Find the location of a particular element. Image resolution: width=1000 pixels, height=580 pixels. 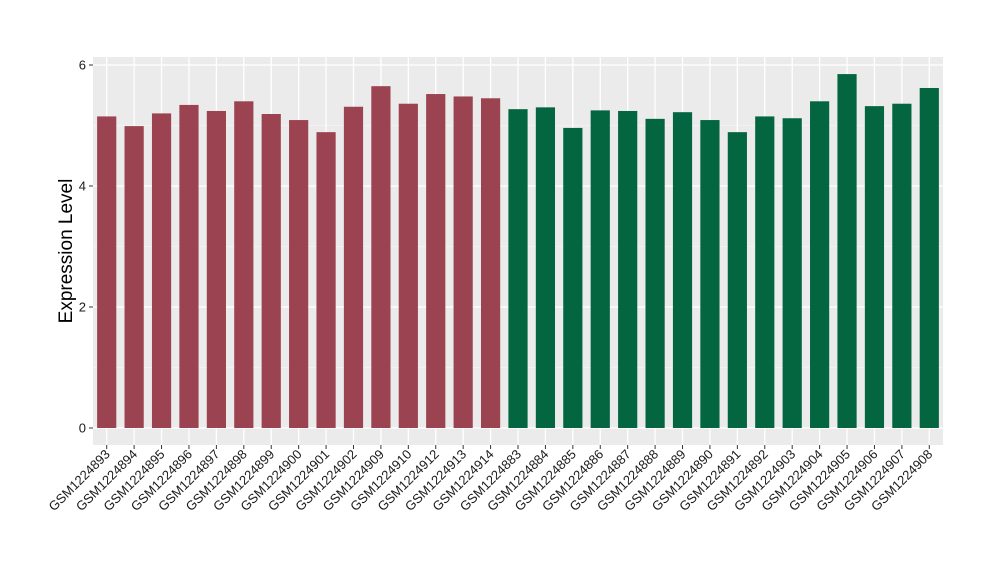

y-axis-title: Expression Level is located at coordinates (66, 251).